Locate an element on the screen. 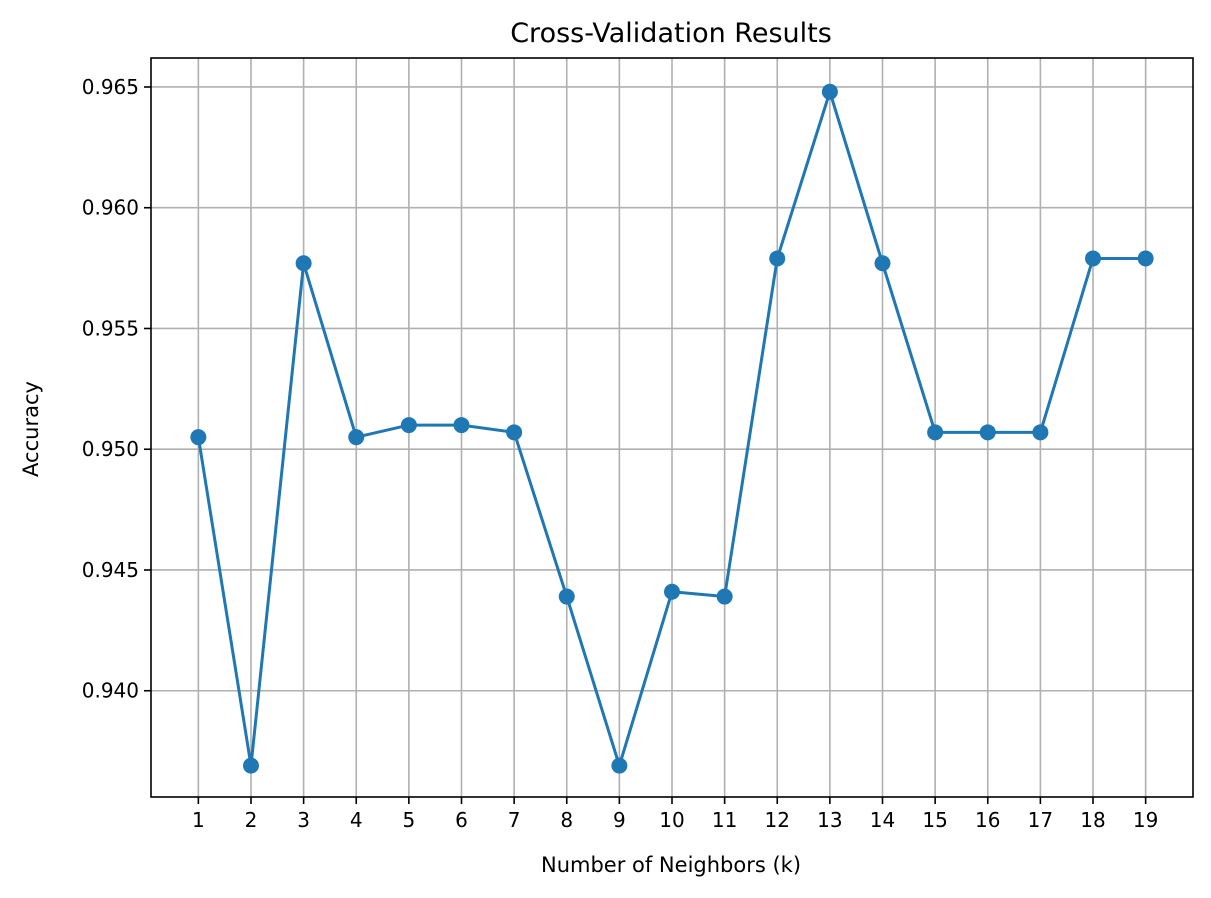 The width and height of the screenshot is (1211, 898). x-tick-label: 1 is located at coordinates (198, 820).